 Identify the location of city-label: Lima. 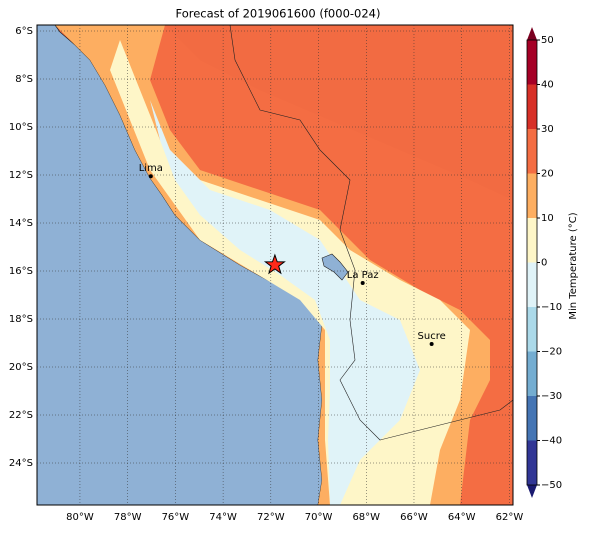
(151, 168).